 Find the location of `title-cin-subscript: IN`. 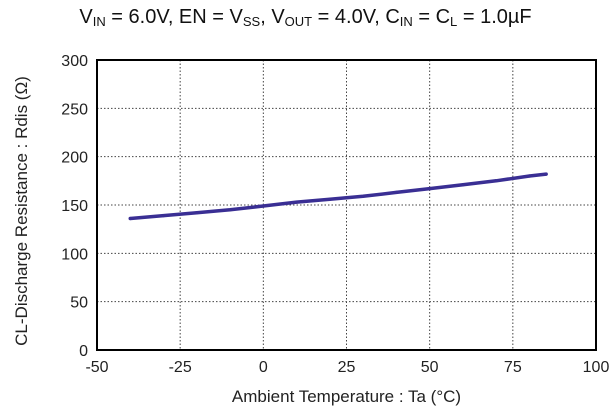

title-cin-subscript: IN is located at coordinates (406, 21).